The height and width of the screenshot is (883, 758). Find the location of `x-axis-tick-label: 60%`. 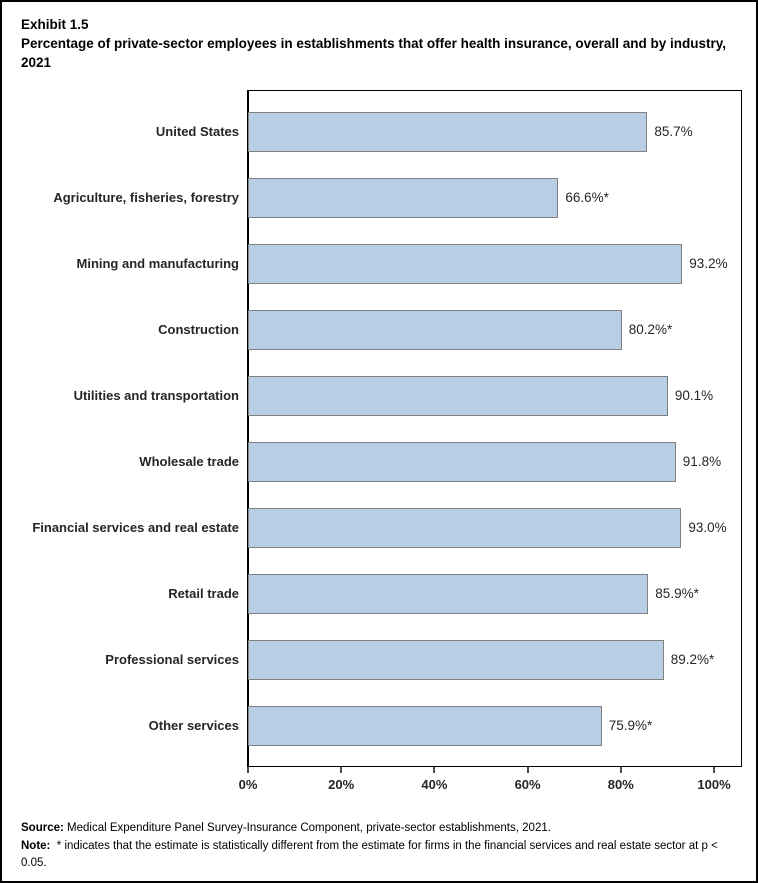

x-axis-tick-label: 60% is located at coordinates (527, 784).